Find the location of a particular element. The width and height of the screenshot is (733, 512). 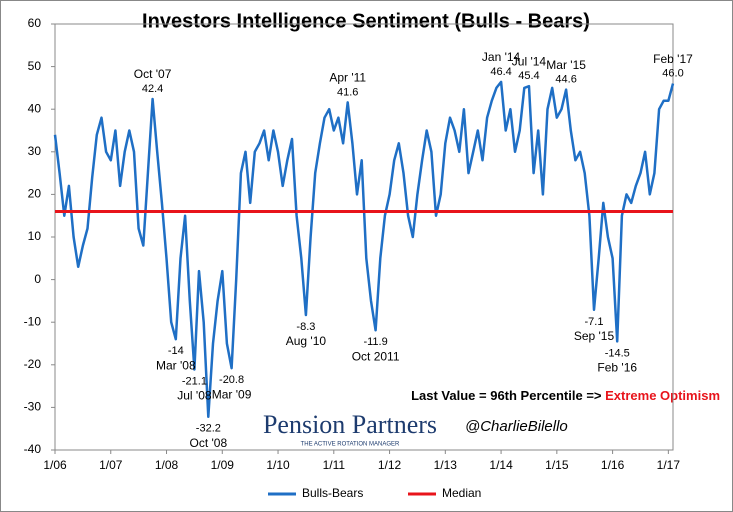

x-tick-label: 1/09 is located at coordinates (223, 465).